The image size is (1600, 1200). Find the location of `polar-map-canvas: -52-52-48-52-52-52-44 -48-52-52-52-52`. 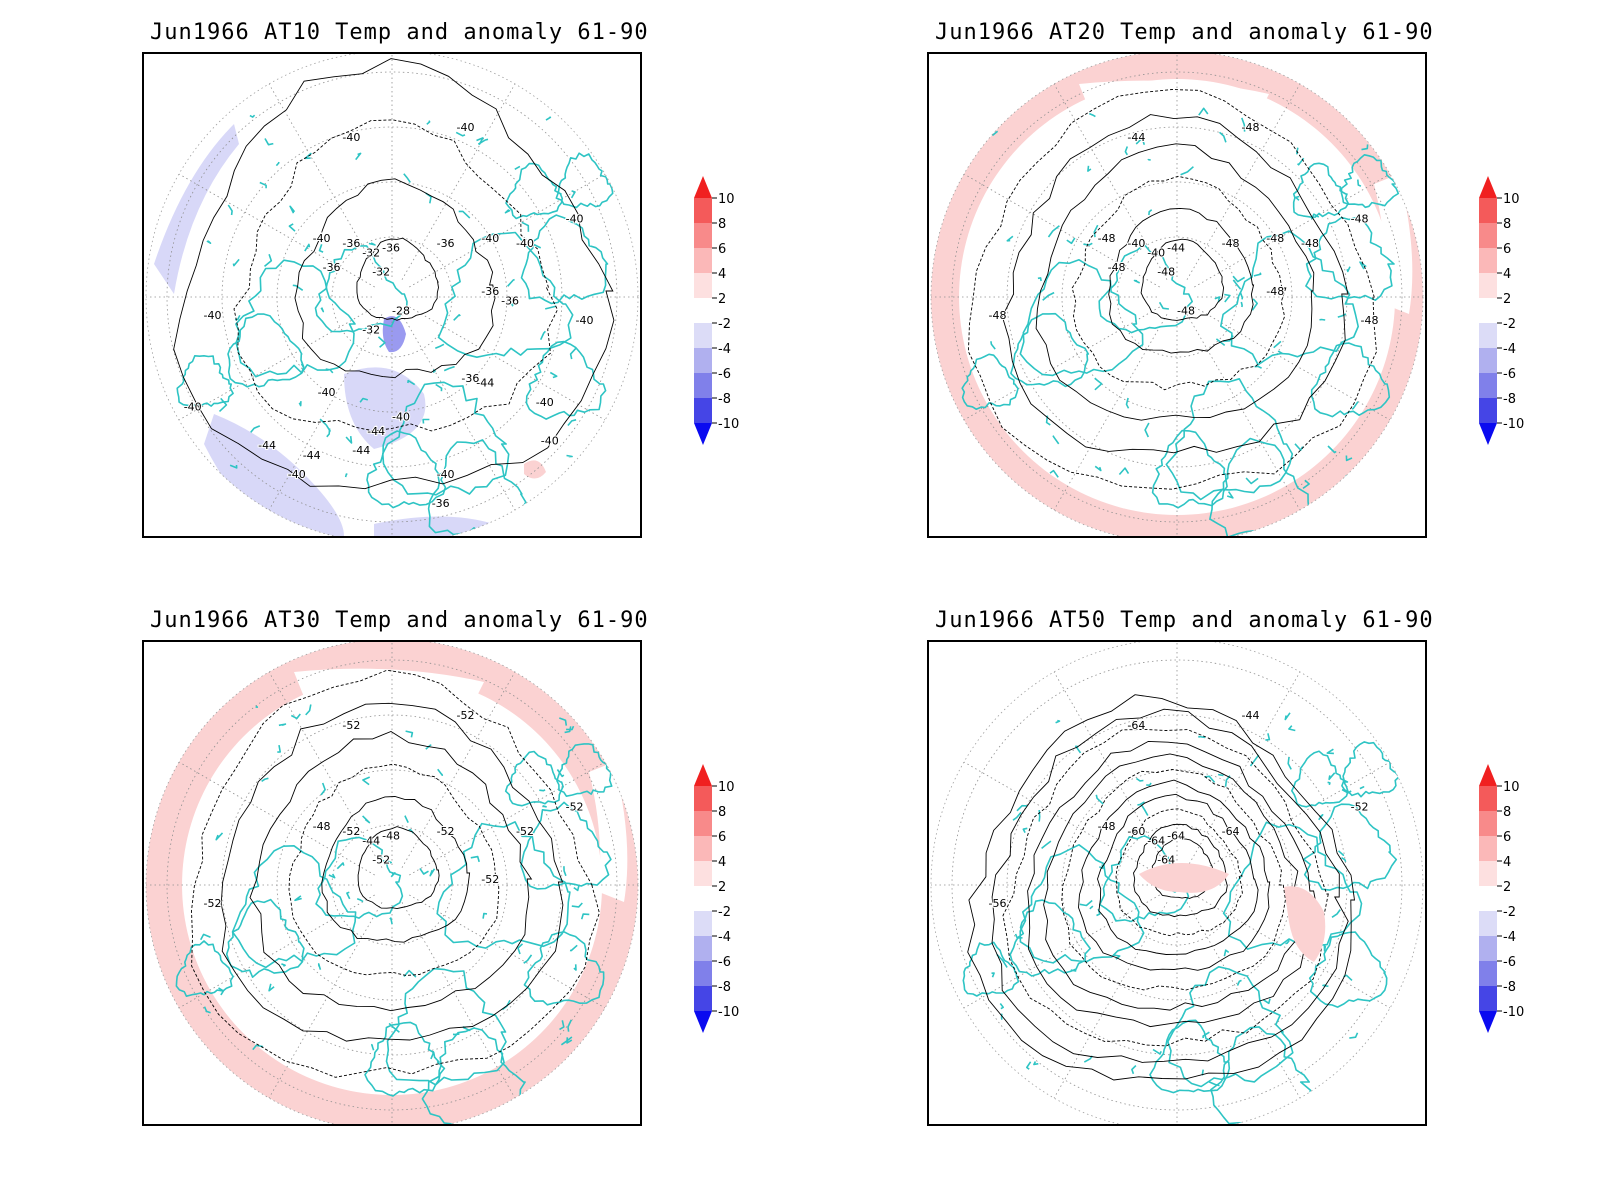

polar-map-canvas: -52-52-48-52-52-52-44 -48-52-52-52-52 is located at coordinates (392, 883).